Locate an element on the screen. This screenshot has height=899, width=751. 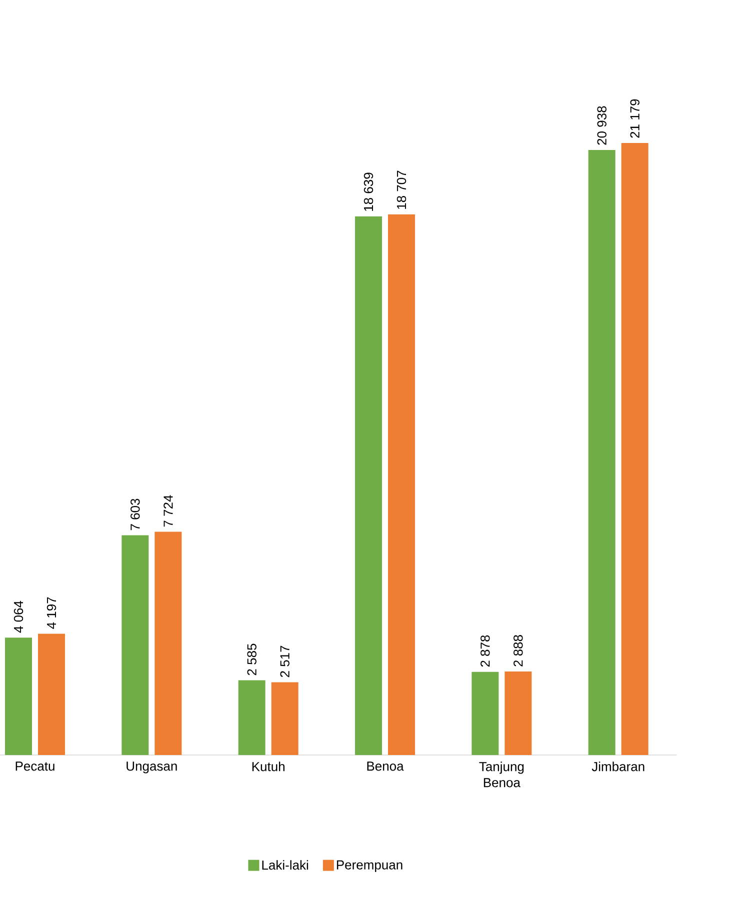
data-label: 2 888 is located at coordinates (518, 650).